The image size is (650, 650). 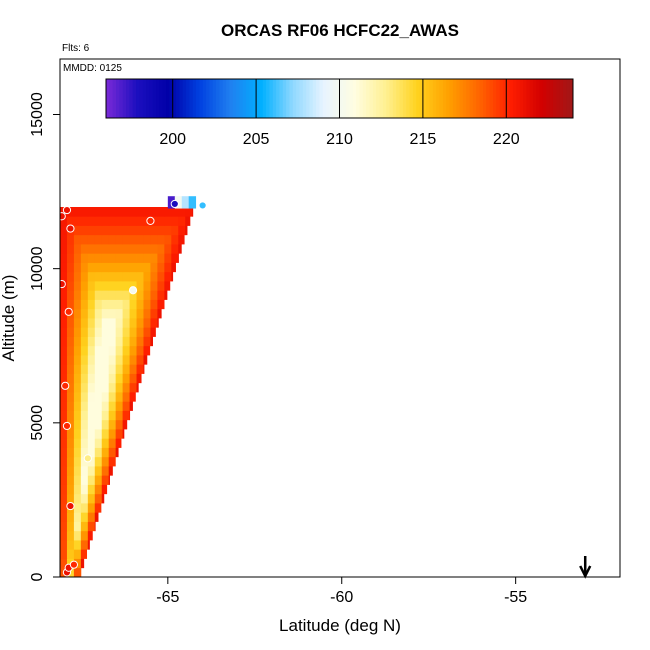 What do you see at coordinates (339, 113) in the screenshot?
I see `colorbar: 200 205 210 215 220` at bounding box center [339, 113].